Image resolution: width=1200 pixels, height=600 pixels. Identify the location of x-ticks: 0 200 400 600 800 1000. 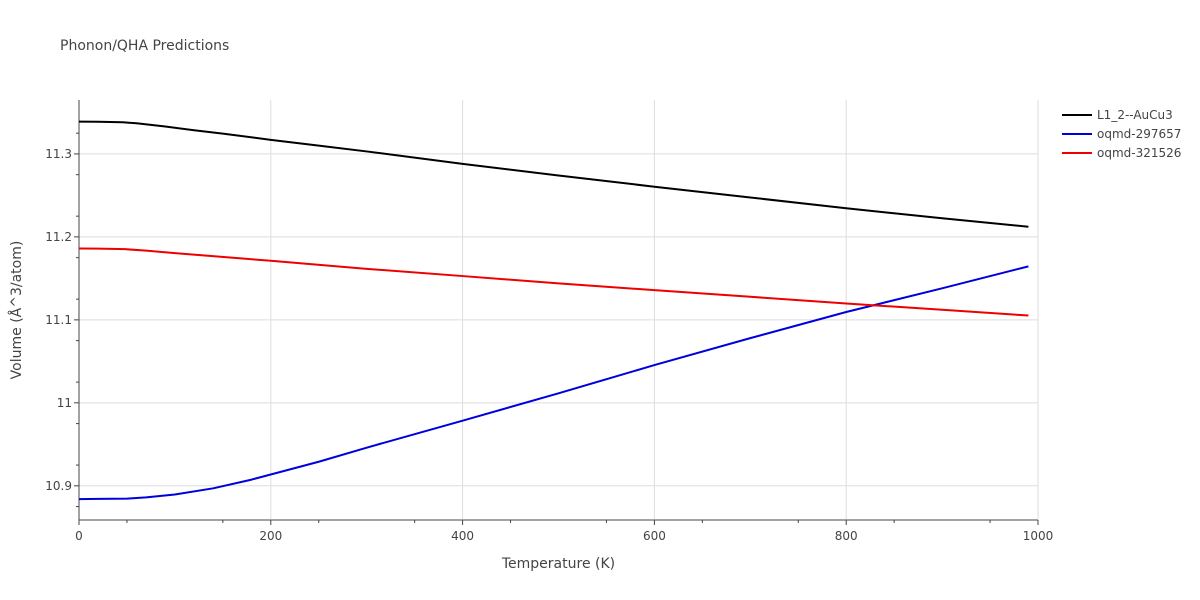
(564, 531).